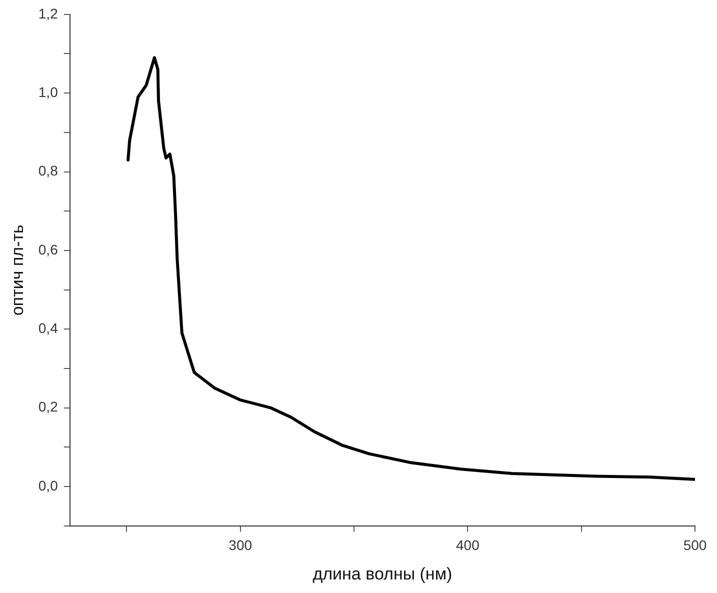 This screenshot has height=593, width=717. Describe the element at coordinates (48, 92) in the screenshot. I see `y-tick-label: 1,0` at that location.